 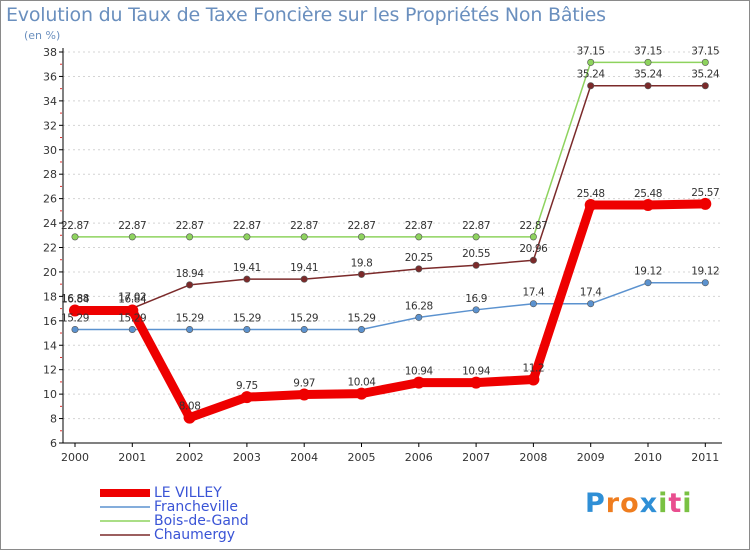 I want to click on data-label: 10.94, so click(x=419, y=372).